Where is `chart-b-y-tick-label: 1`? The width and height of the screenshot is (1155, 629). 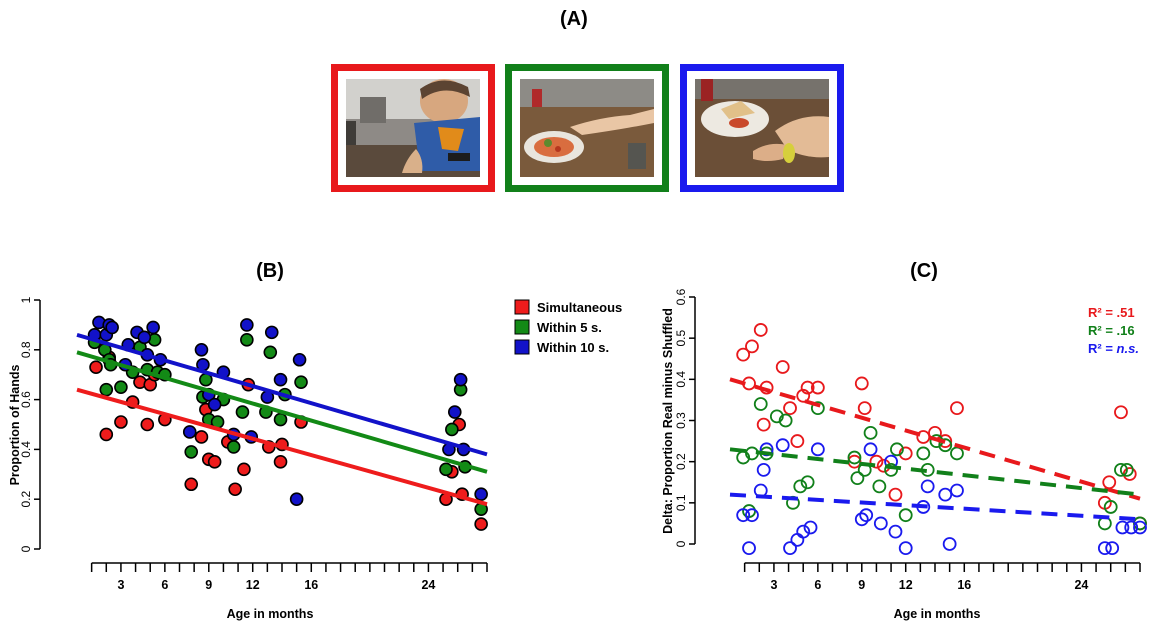
chart-b-y-tick-label: 1 is located at coordinates (26, 299).